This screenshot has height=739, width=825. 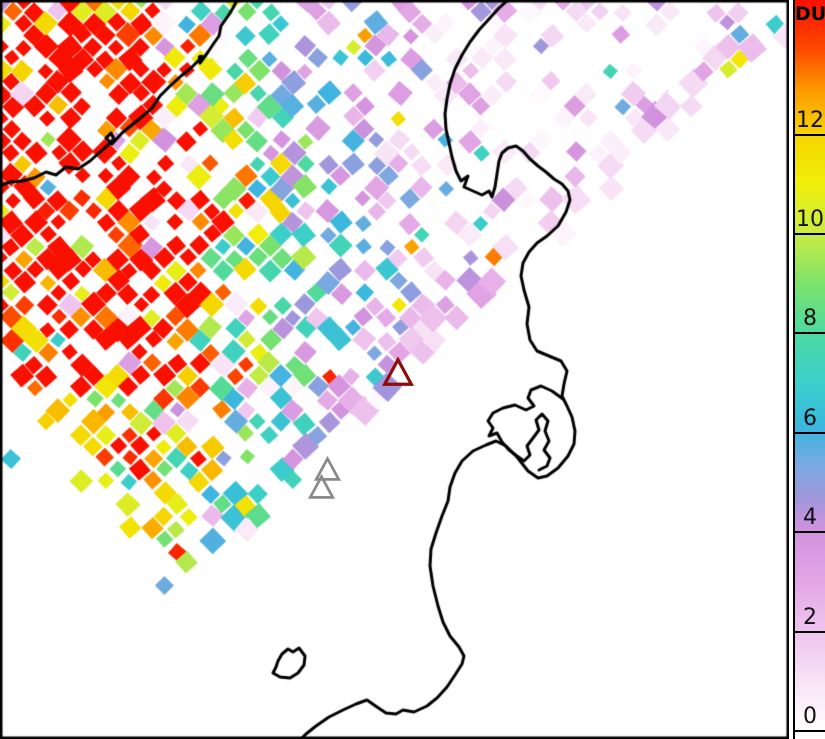 I want to click on colorbar-tick-label: 8, so click(x=810, y=319).